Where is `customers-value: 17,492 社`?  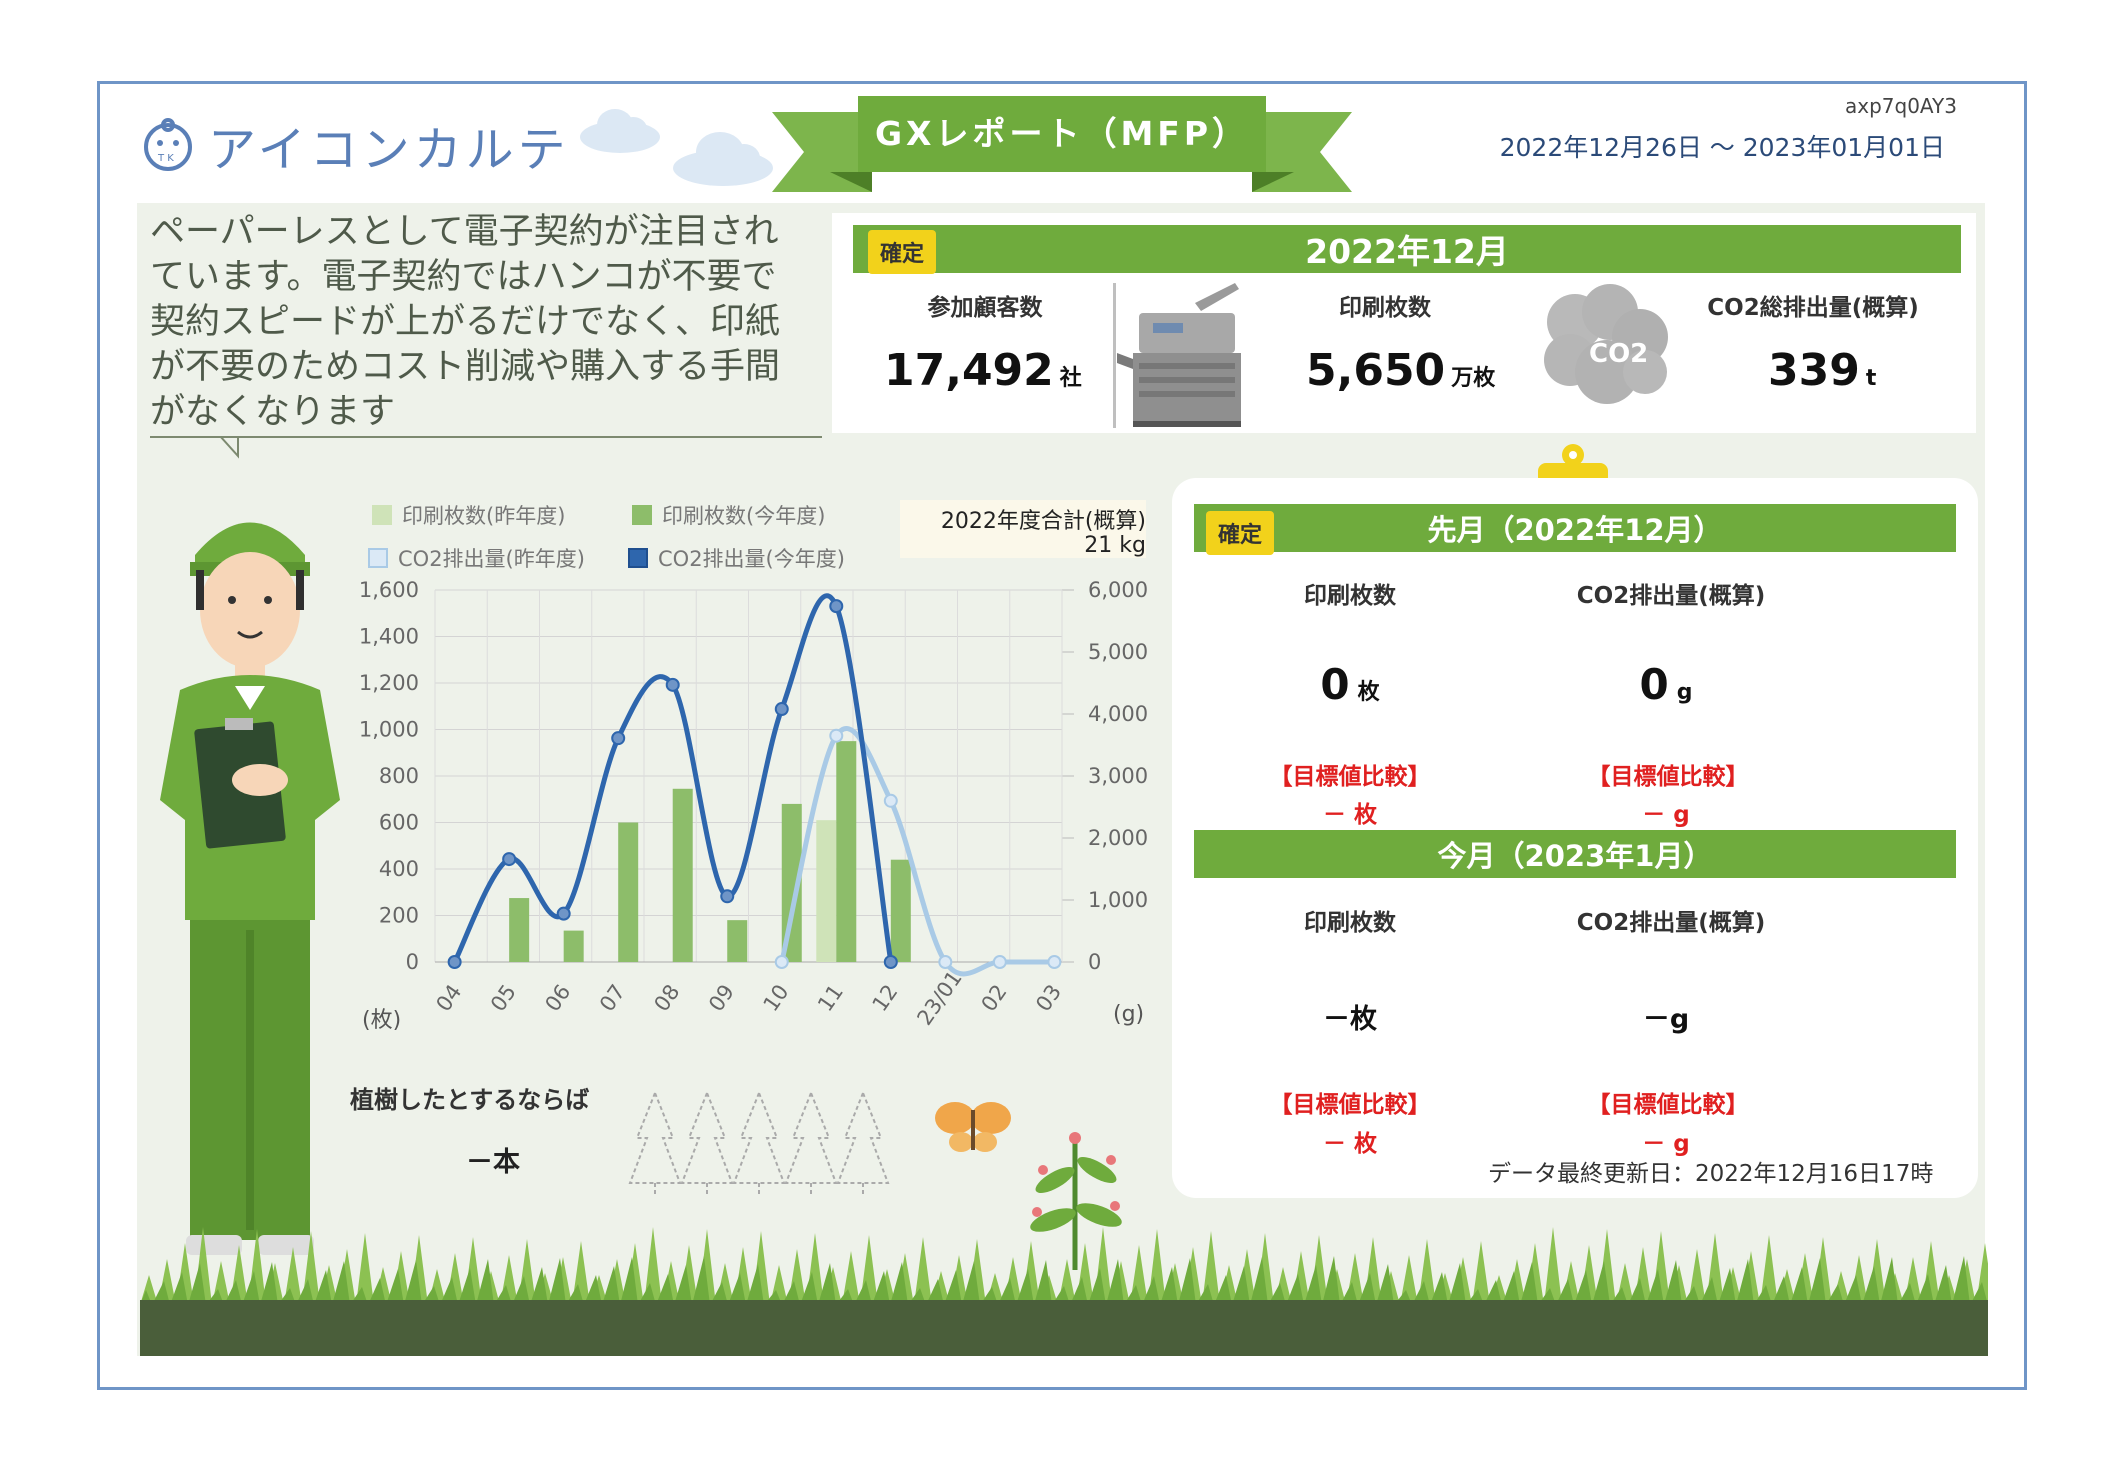
customers-value: 17,492 社 is located at coordinates (983, 370).